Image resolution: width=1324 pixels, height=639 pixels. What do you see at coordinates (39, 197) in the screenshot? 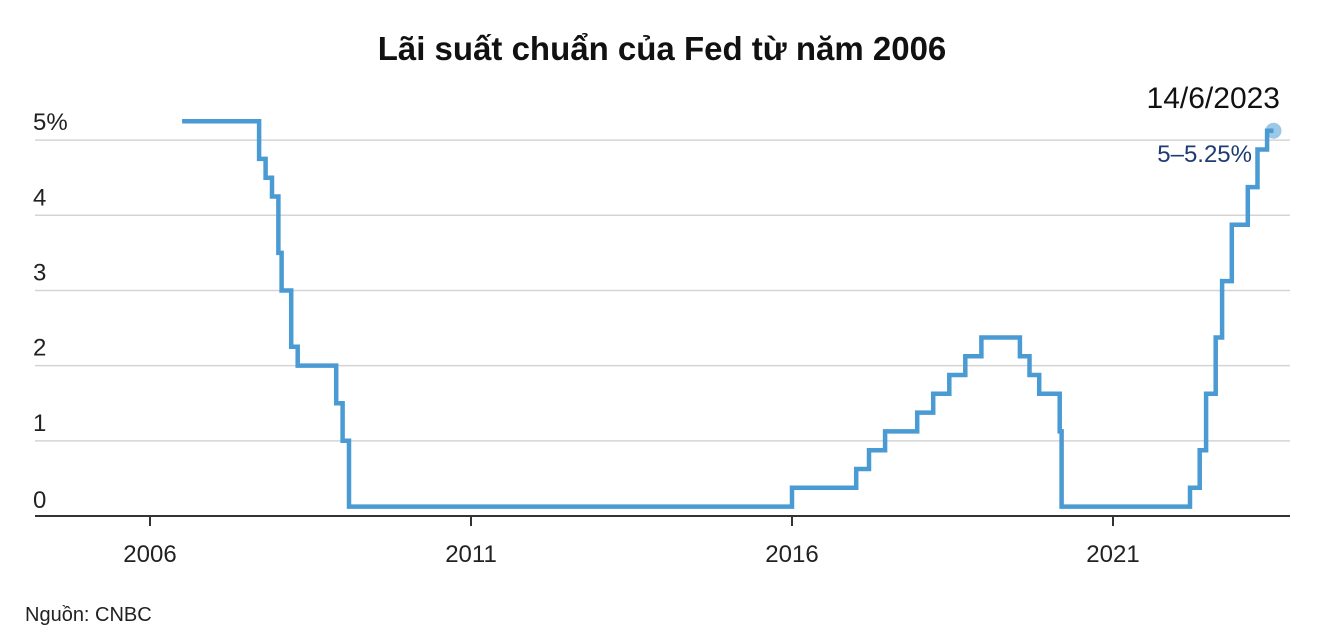
I see `y-tick-label: 4` at bounding box center [39, 197].